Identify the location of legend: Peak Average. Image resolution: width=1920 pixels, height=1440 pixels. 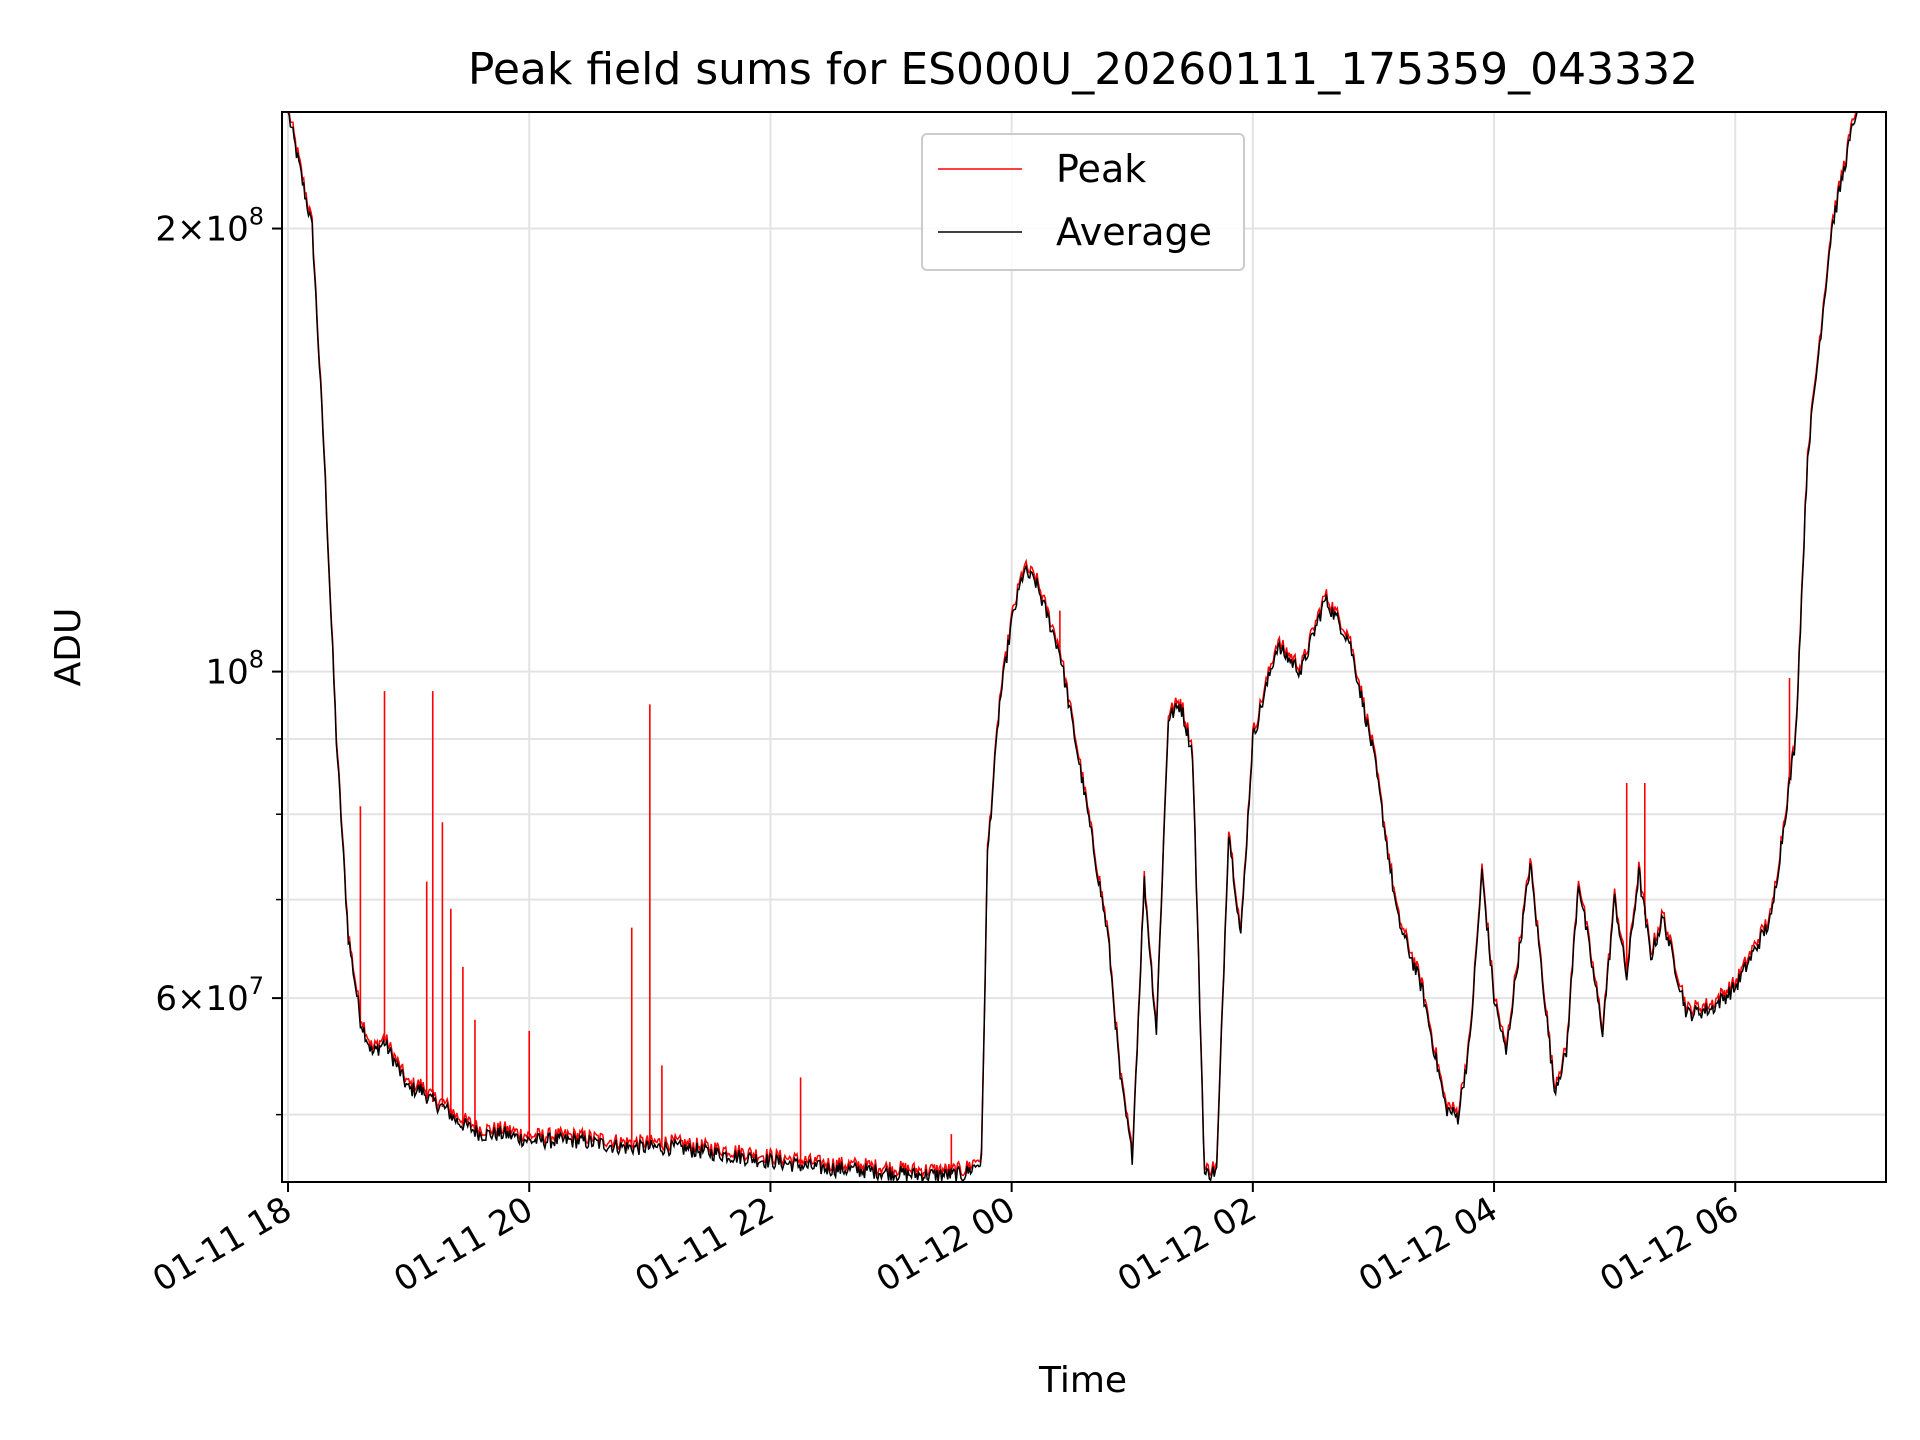
(1083, 202).